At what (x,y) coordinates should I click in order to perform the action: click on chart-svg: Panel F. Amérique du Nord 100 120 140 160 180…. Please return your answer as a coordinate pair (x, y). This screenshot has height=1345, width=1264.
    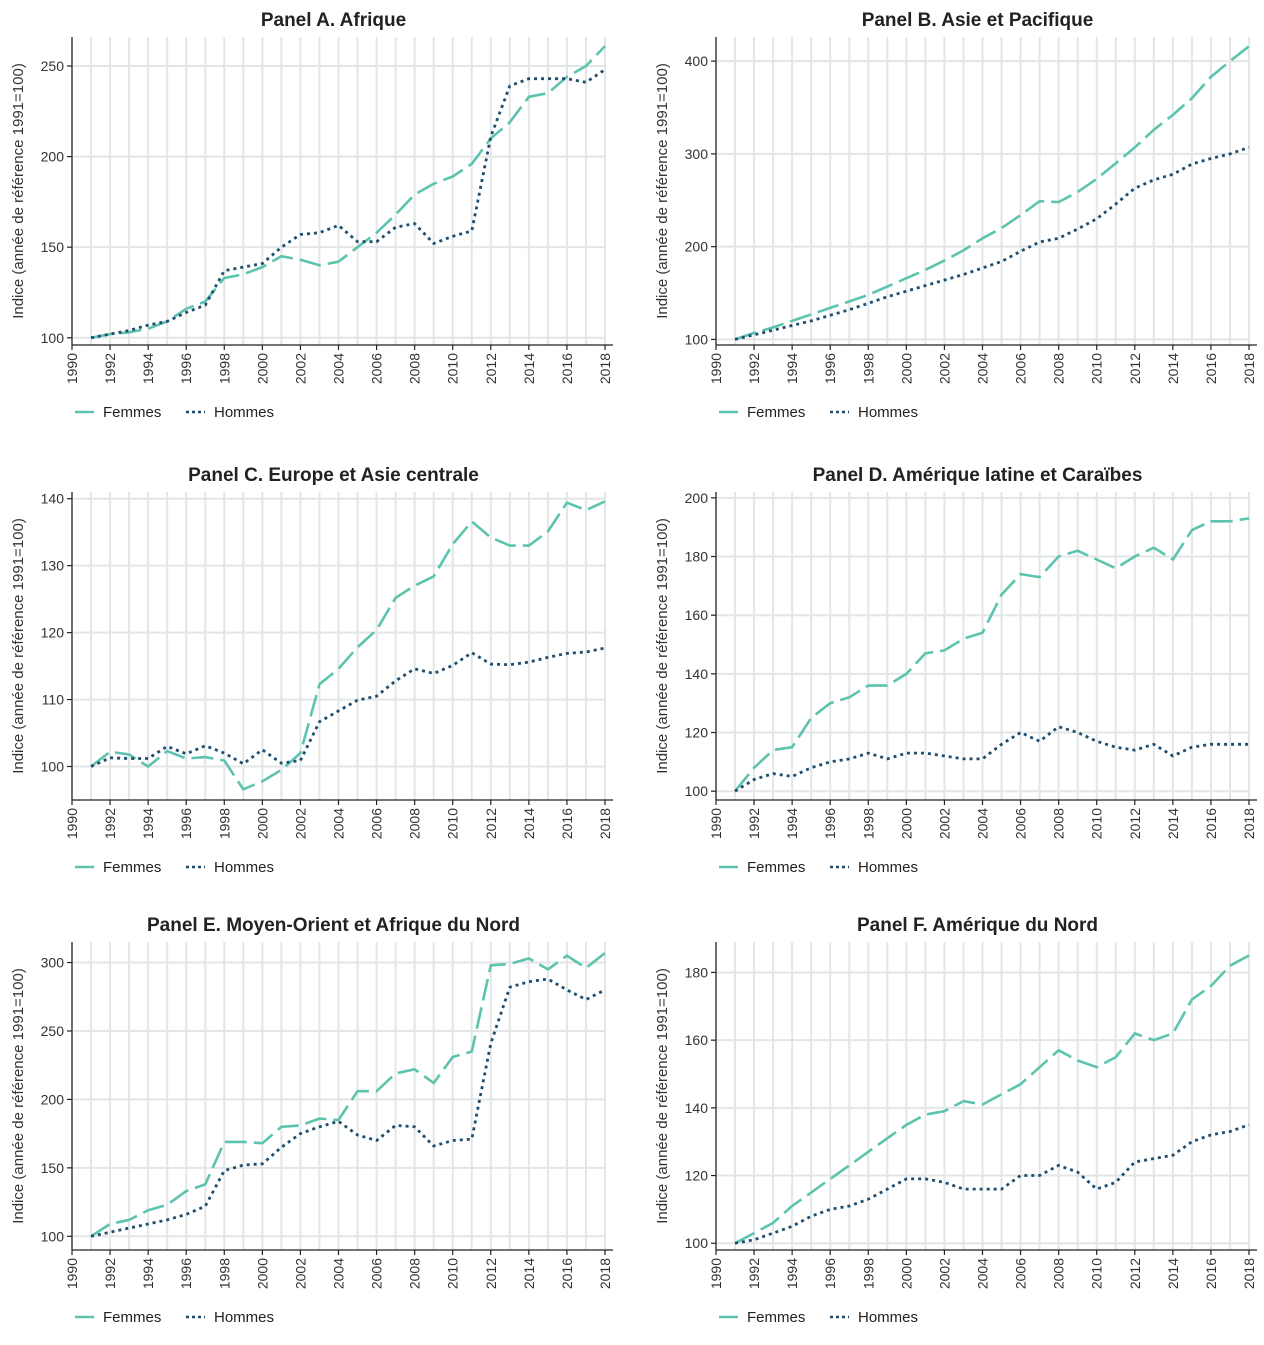
    Looking at the image, I should click on (955, 1120).